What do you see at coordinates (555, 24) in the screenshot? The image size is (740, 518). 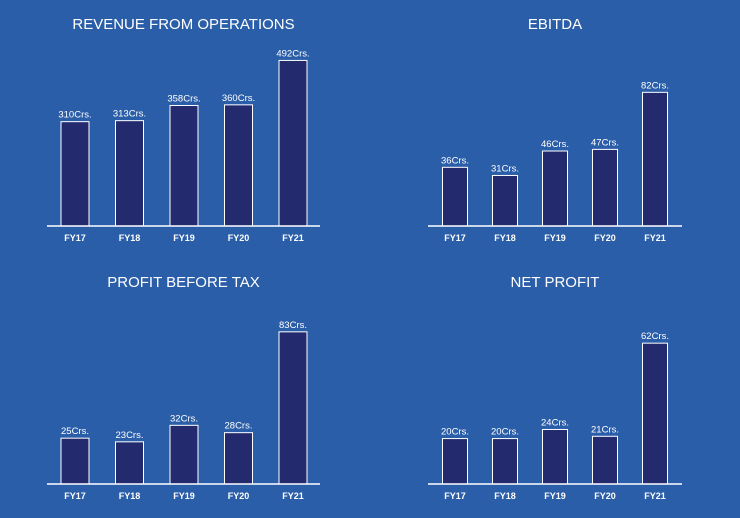 I see `ebitda-title: EBITDA` at bounding box center [555, 24].